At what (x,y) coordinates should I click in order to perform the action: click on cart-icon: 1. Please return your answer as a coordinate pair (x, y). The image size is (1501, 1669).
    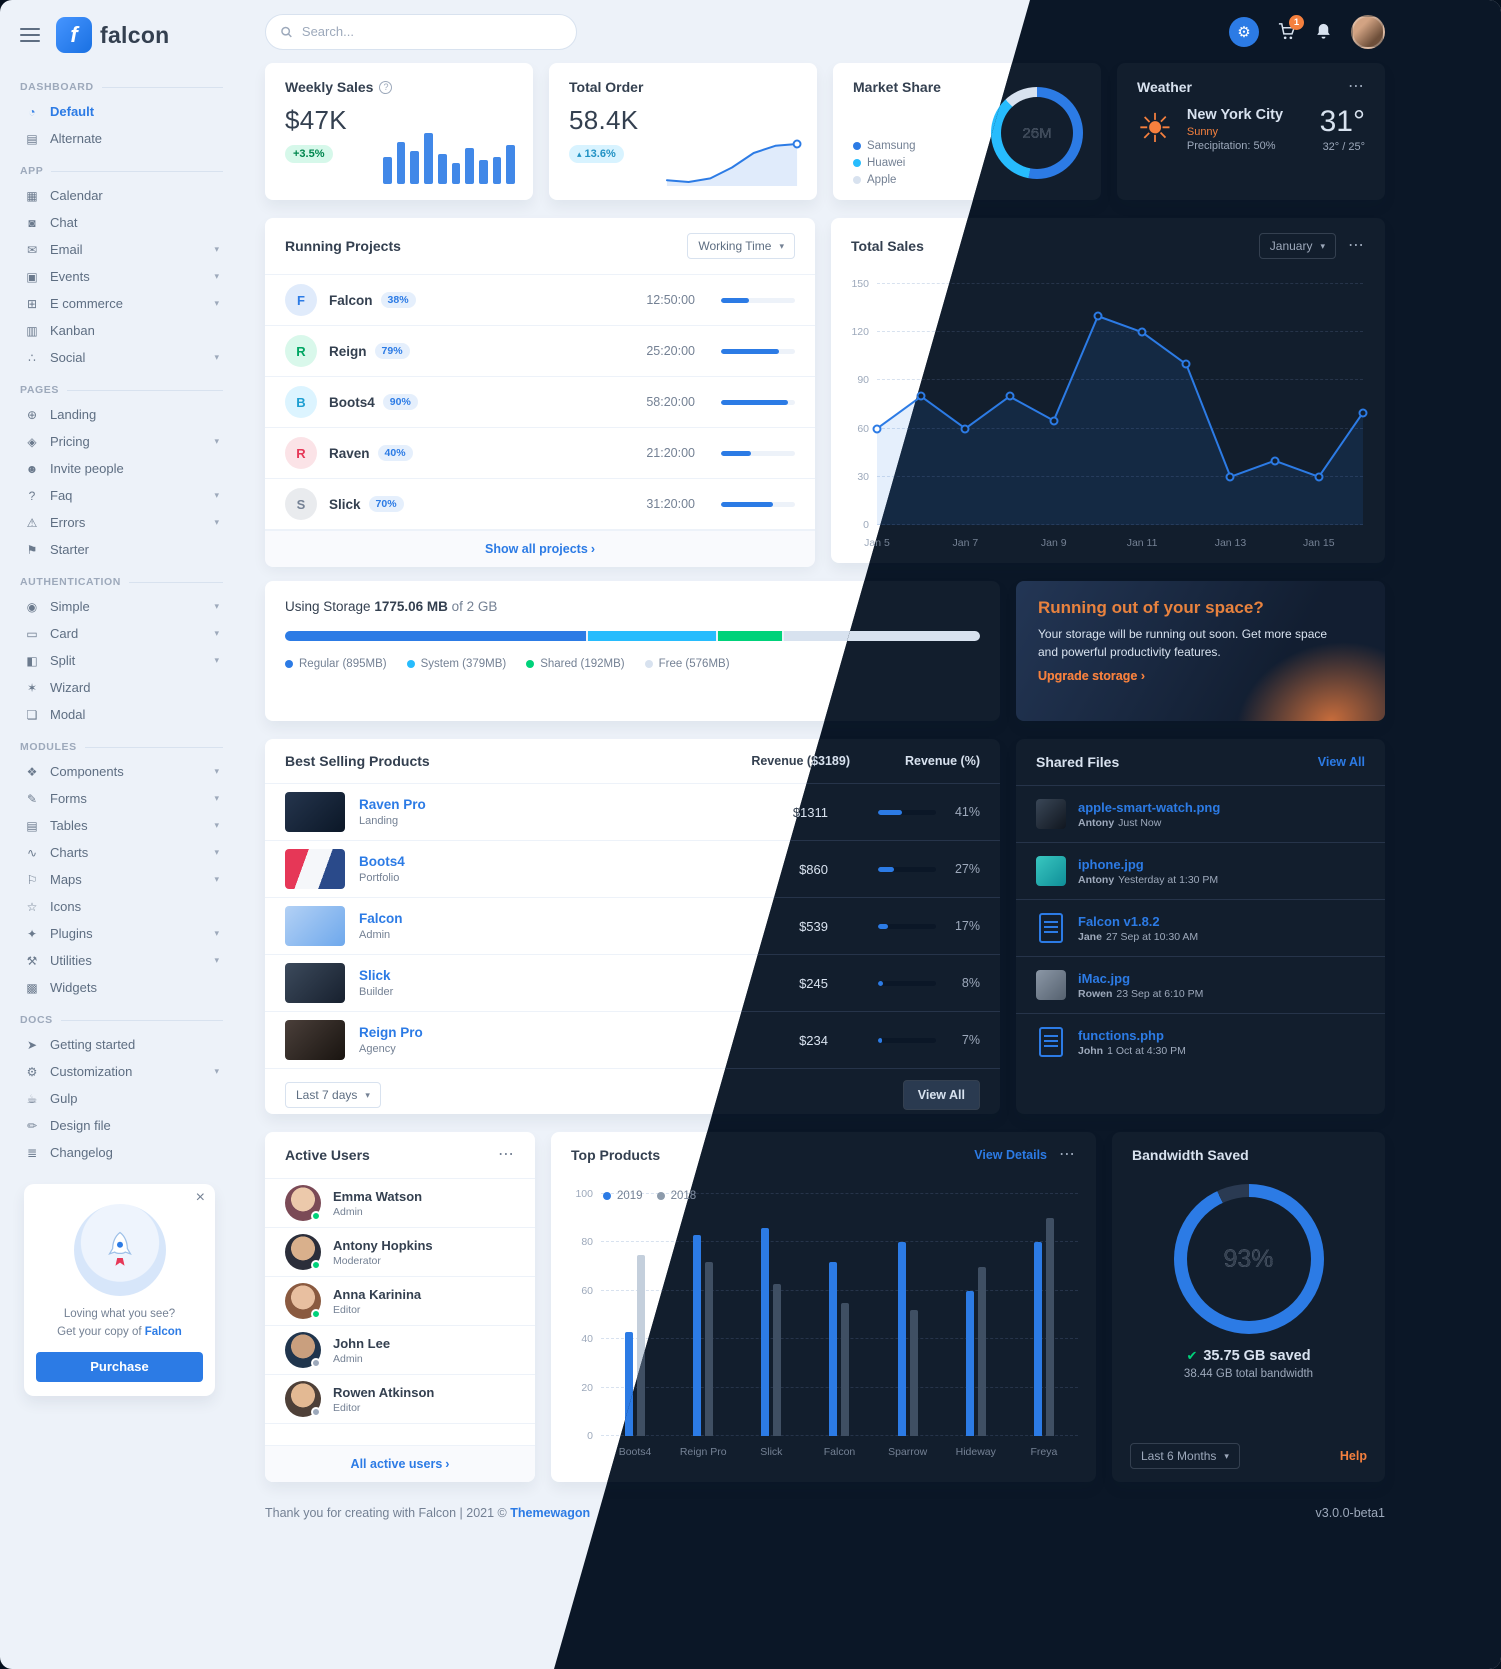
    Looking at the image, I should click on (1290, 28).